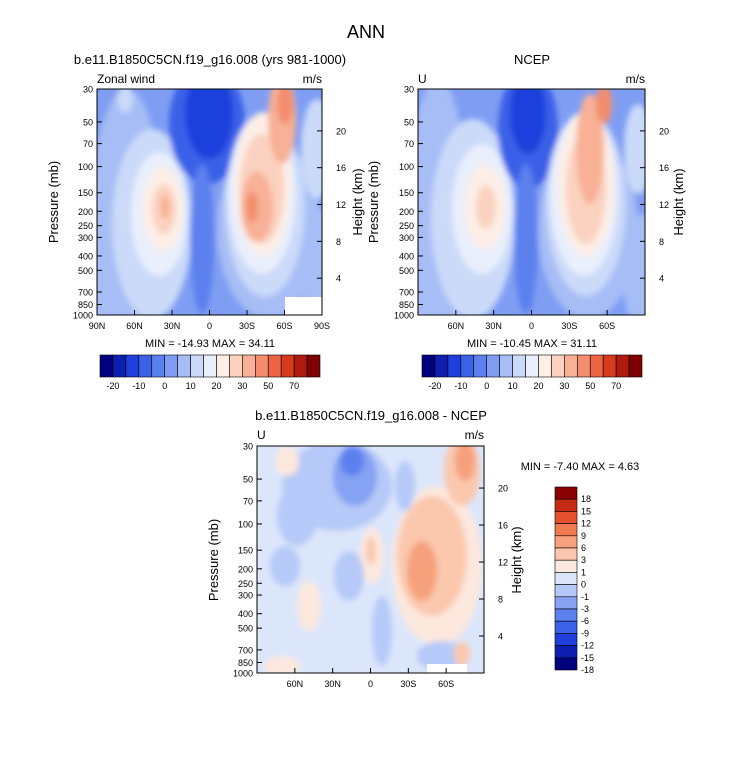  Describe the element at coordinates (373, 202) in the screenshot. I see `panel-obs-y-title: Pressure (mb)` at that location.